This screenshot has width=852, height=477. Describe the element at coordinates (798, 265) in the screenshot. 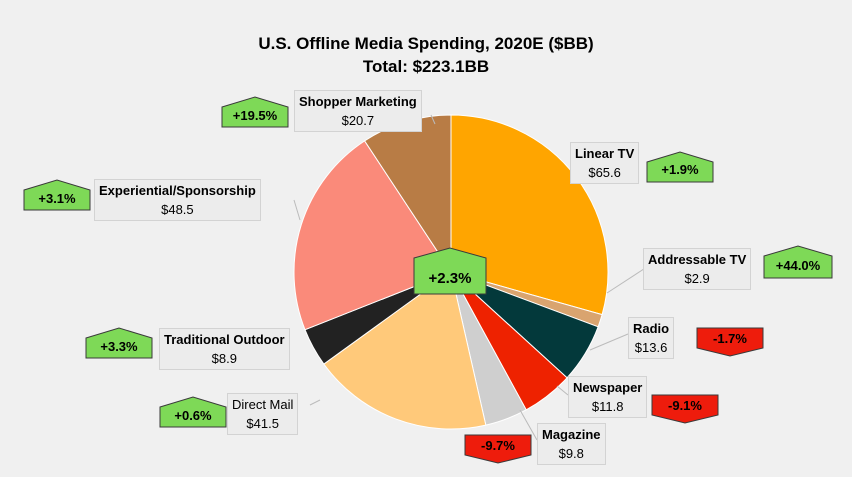

I see `change-addressable-tv: +44.0%` at that location.